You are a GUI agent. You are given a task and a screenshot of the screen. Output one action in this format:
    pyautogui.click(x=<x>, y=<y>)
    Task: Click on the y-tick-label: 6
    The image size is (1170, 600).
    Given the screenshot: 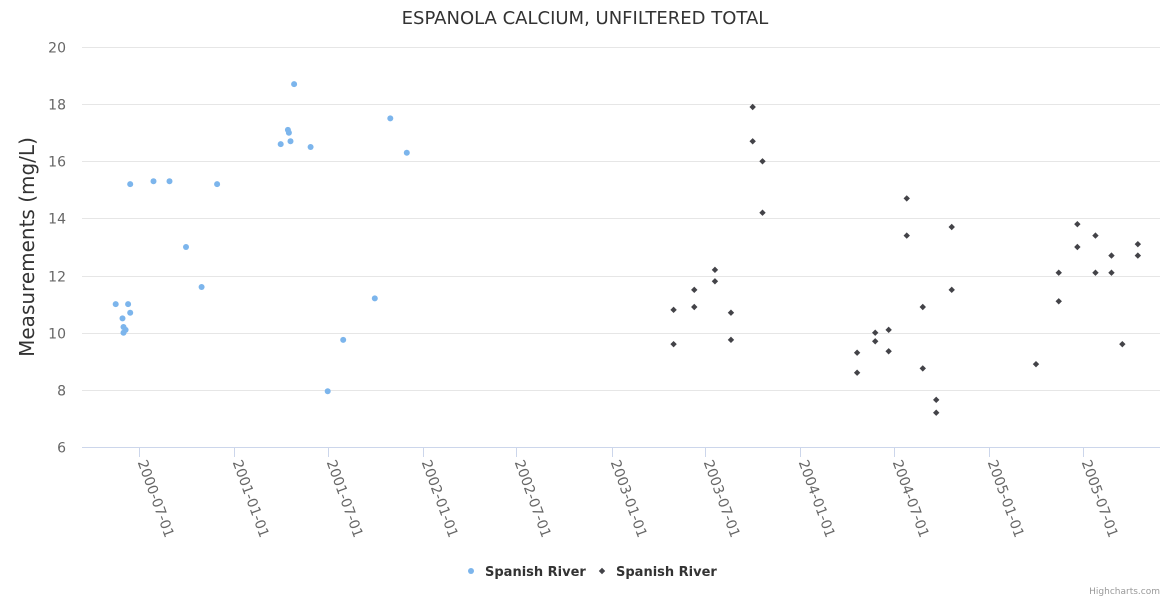 What is the action you would take?
    pyautogui.click(x=61, y=449)
    